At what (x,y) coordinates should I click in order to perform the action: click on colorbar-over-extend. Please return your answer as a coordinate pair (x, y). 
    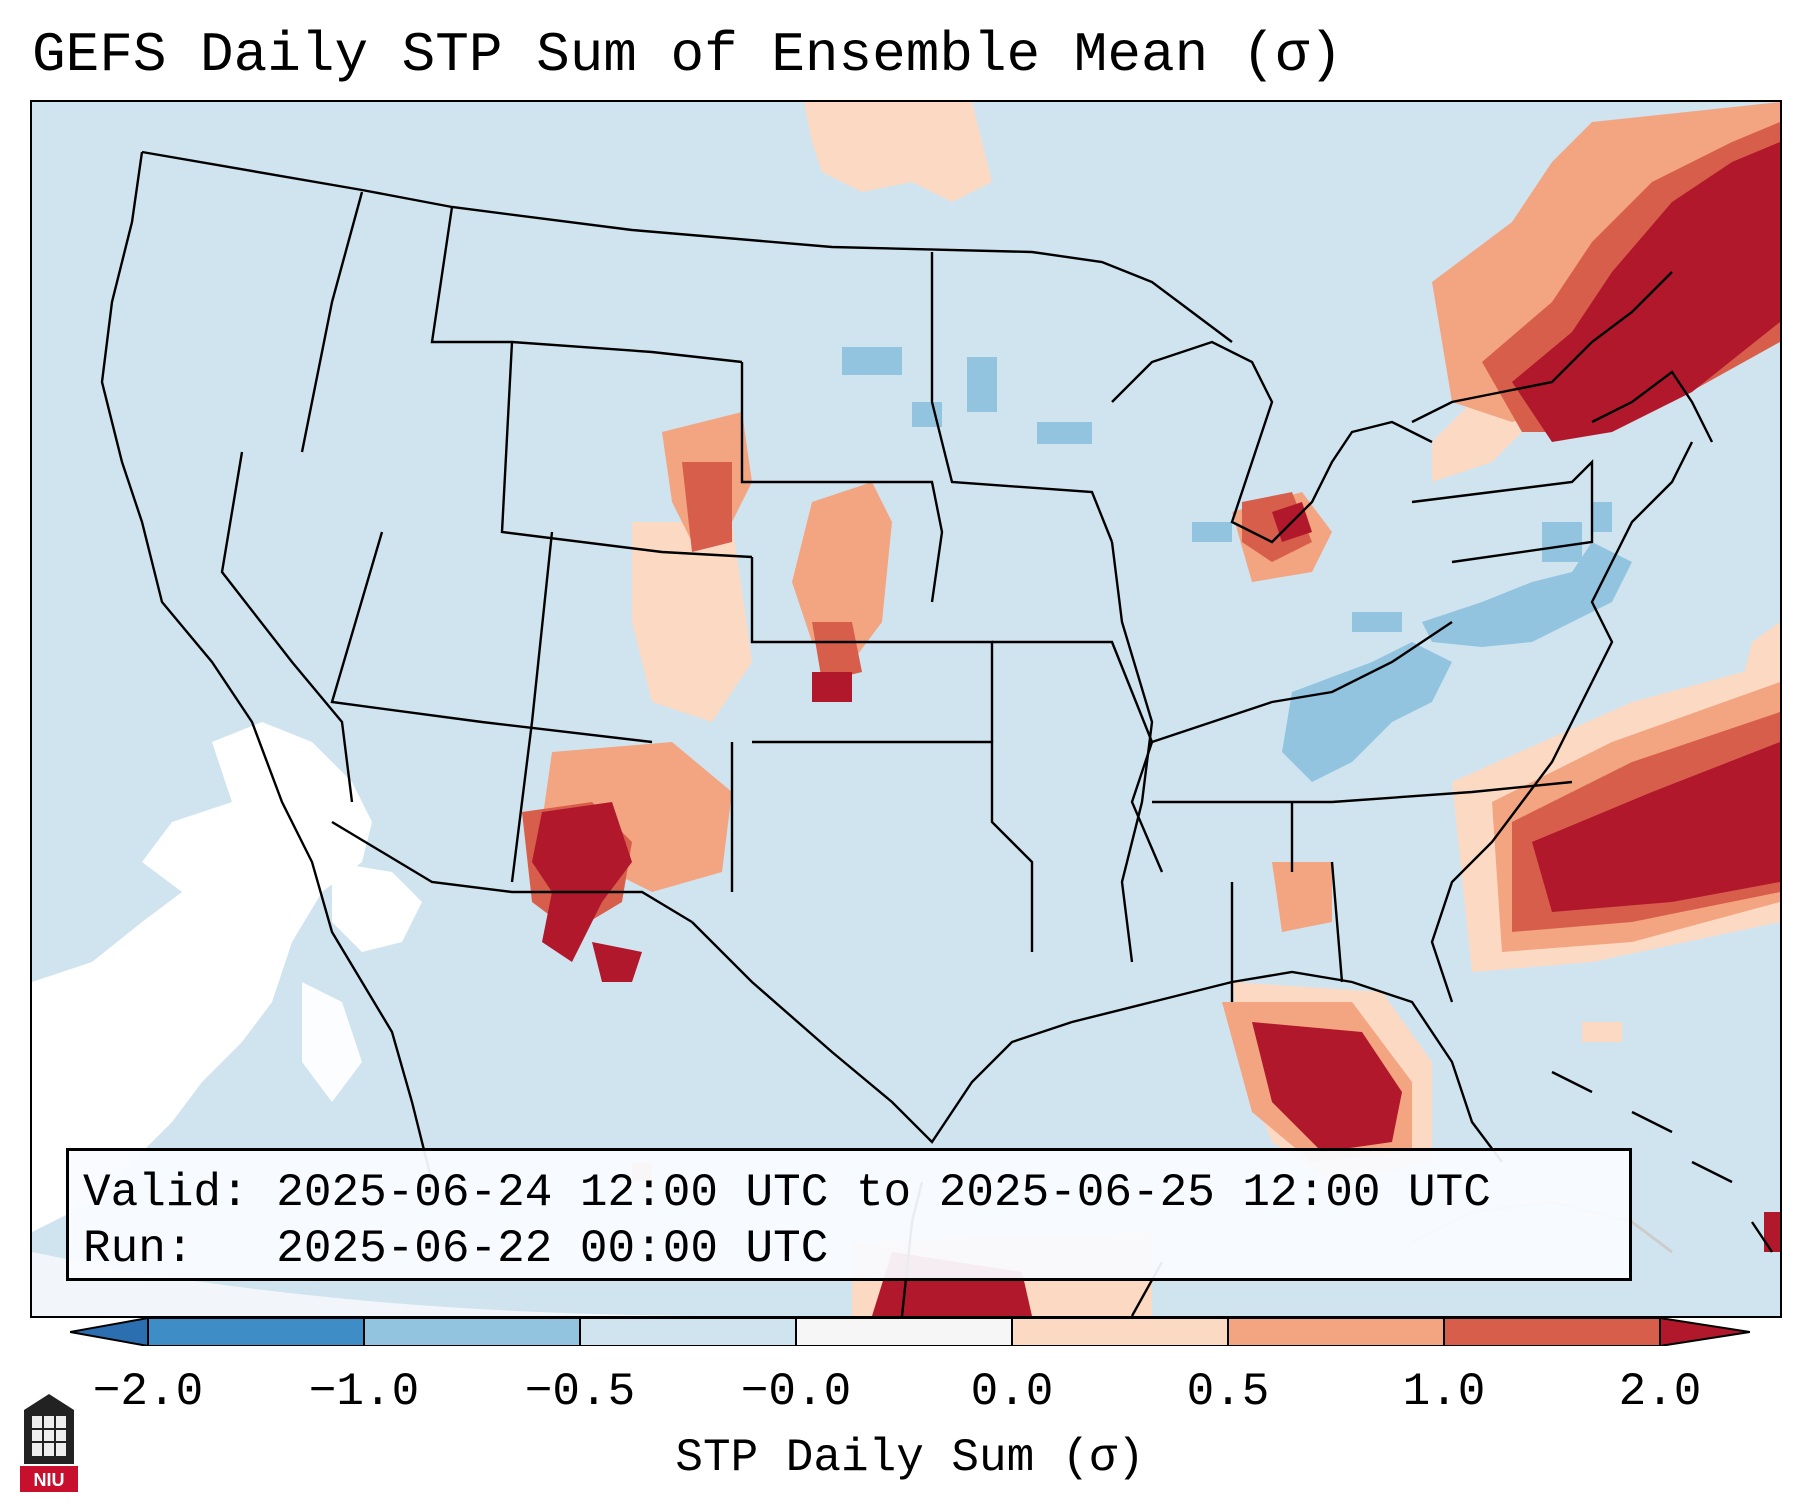
    Looking at the image, I should click on (1705, 1332).